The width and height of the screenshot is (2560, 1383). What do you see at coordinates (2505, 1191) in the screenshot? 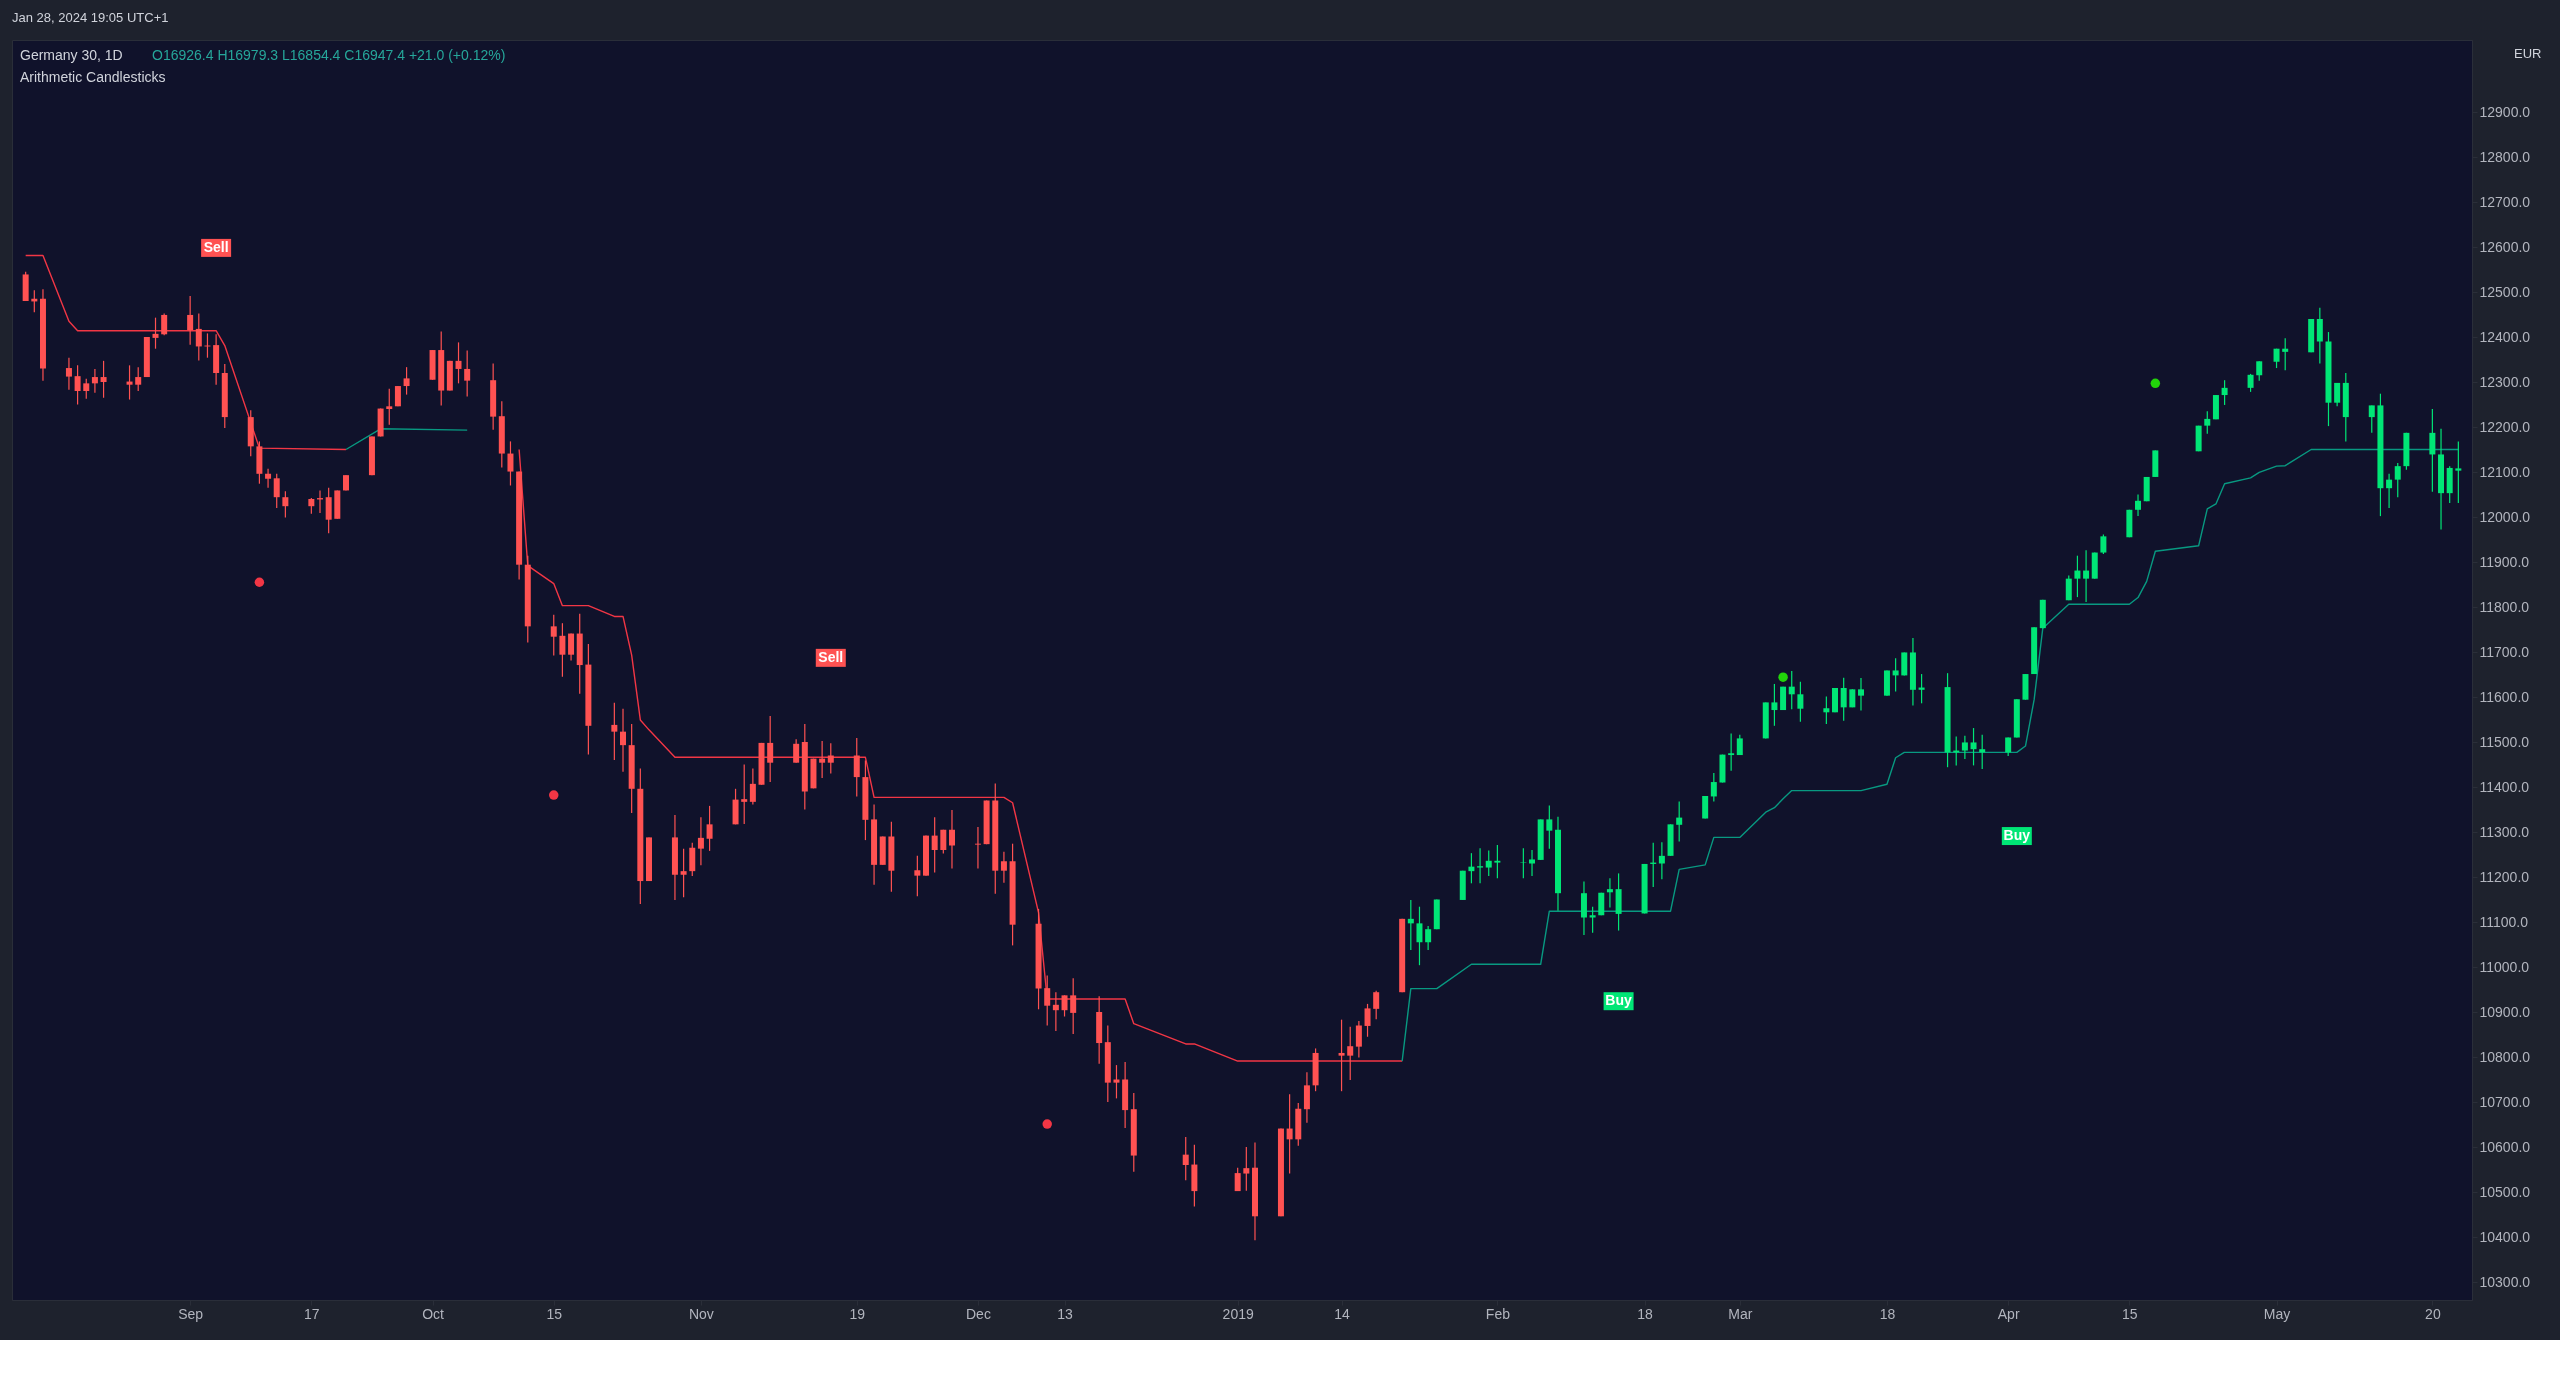
I see `y-tick-label: 10500.0` at bounding box center [2505, 1191].